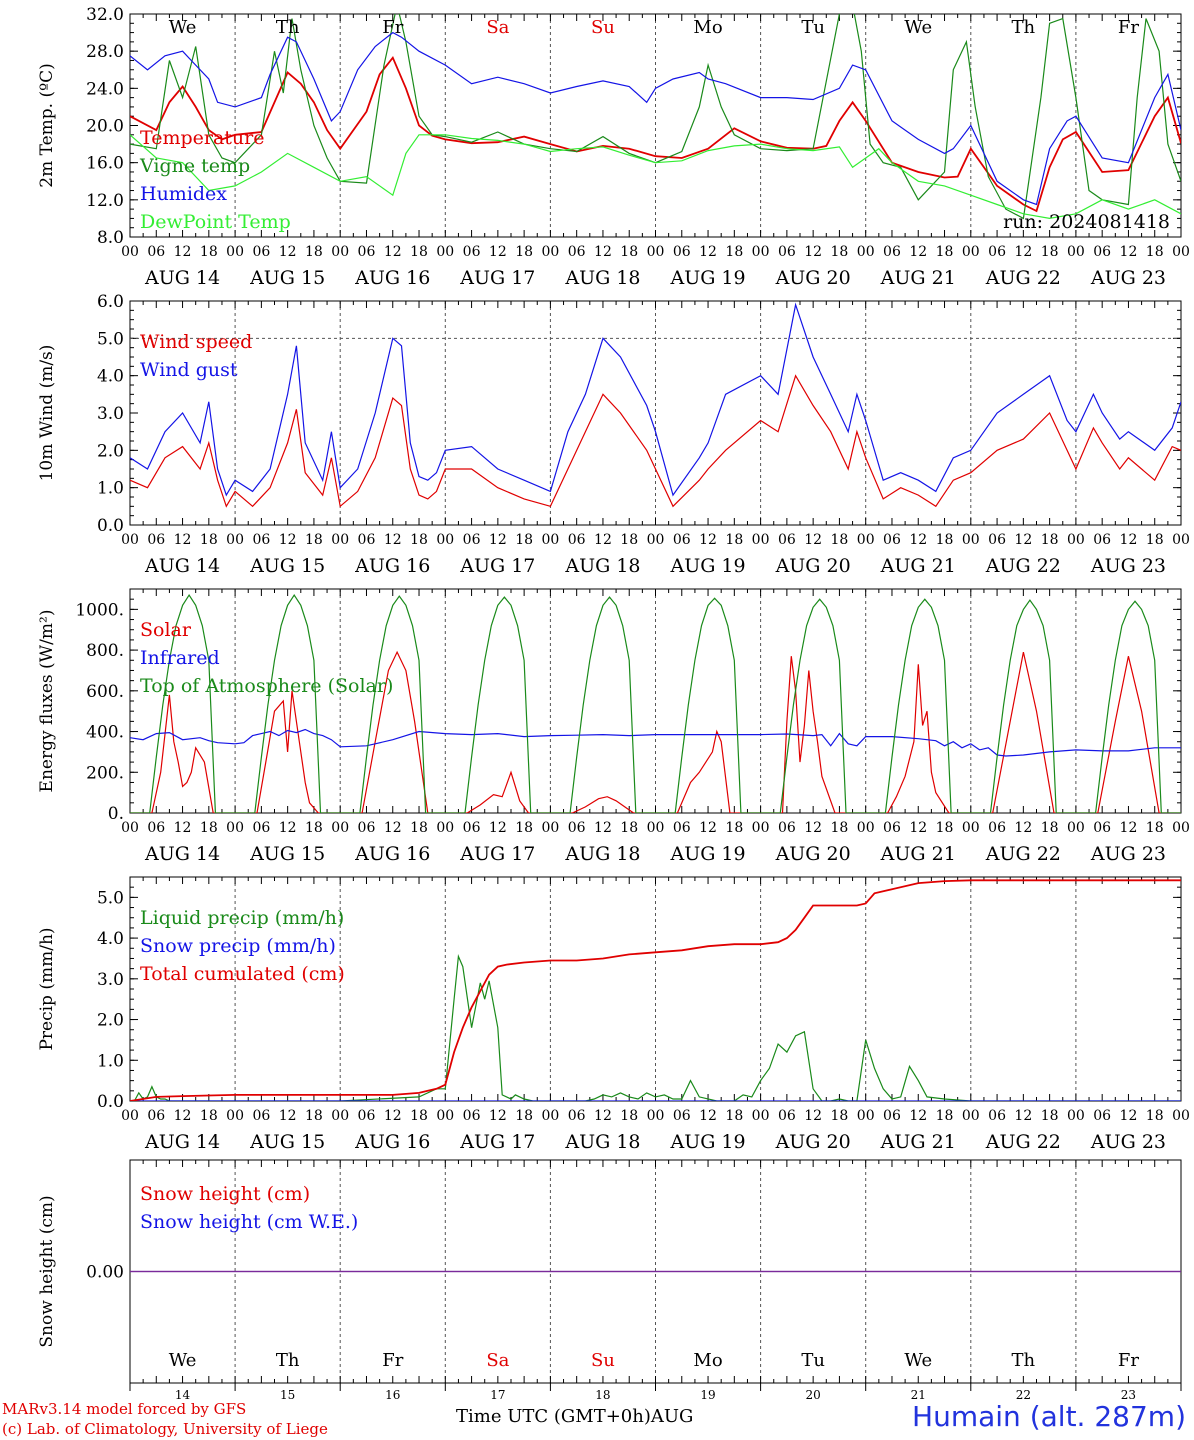  I want to click on date-label: AUG 15, so click(287, 278).